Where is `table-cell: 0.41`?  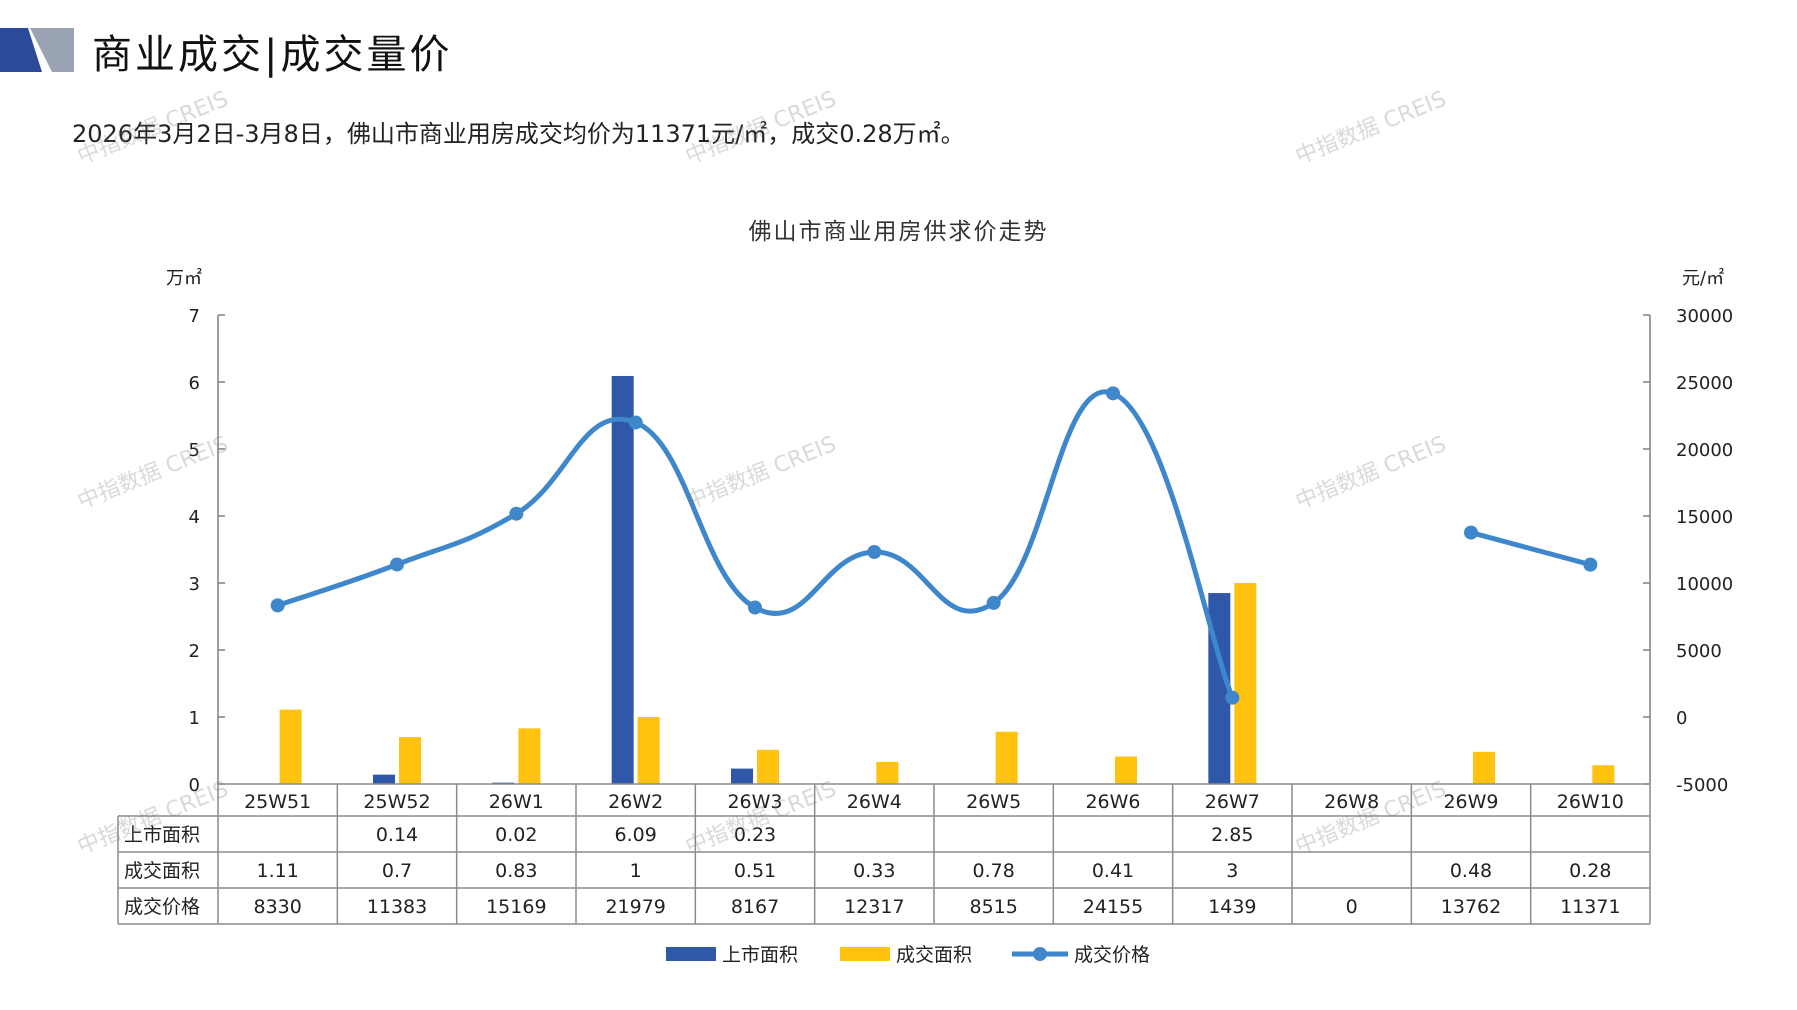
table-cell: 0.41 is located at coordinates (1113, 871).